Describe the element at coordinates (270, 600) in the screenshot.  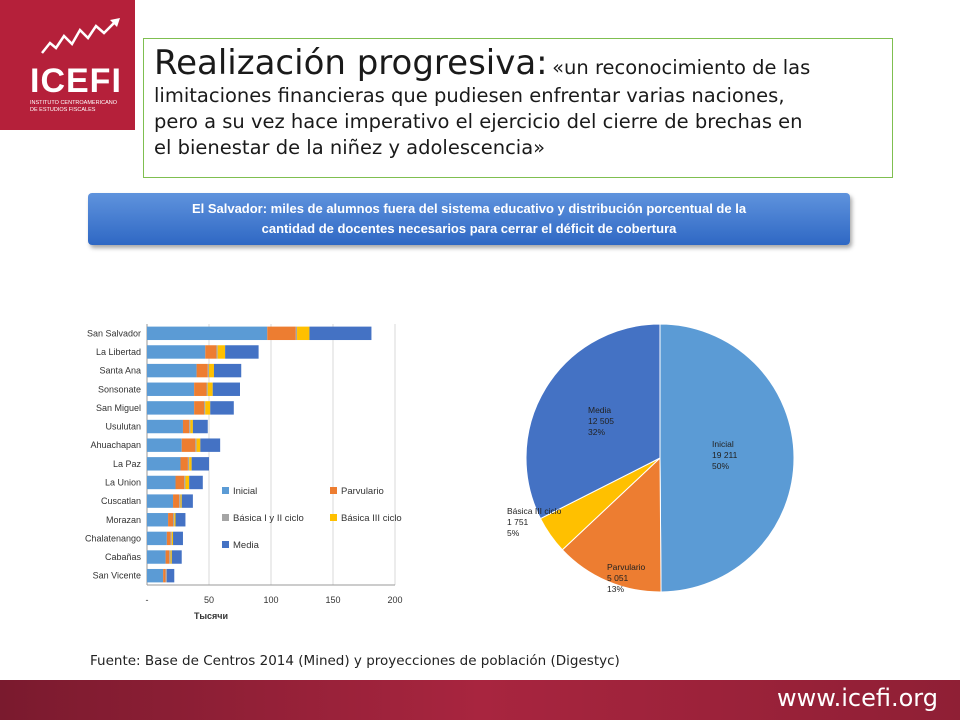
I see `x-tick-label: 100` at that location.